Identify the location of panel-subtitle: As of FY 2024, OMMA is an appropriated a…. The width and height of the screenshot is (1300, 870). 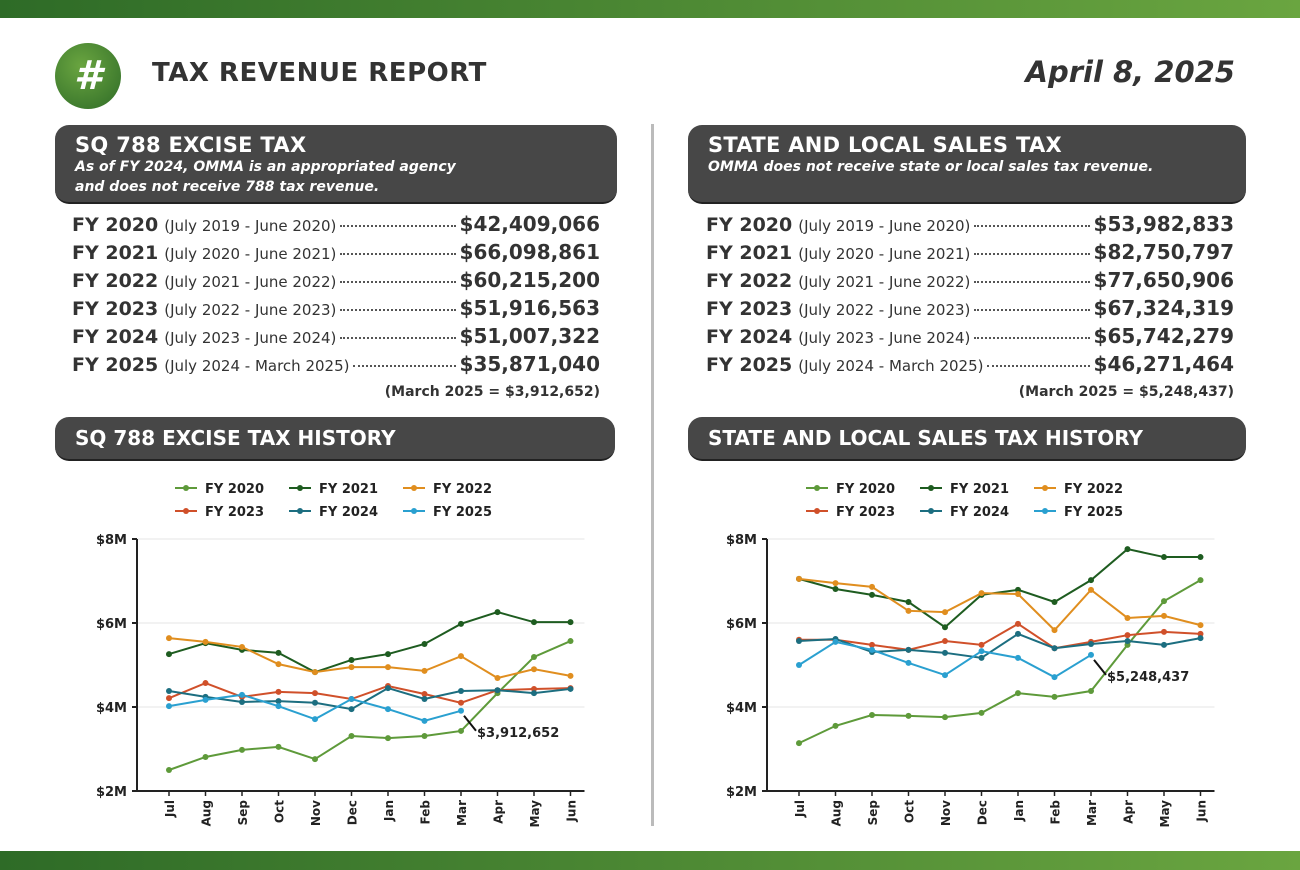
(265, 167).